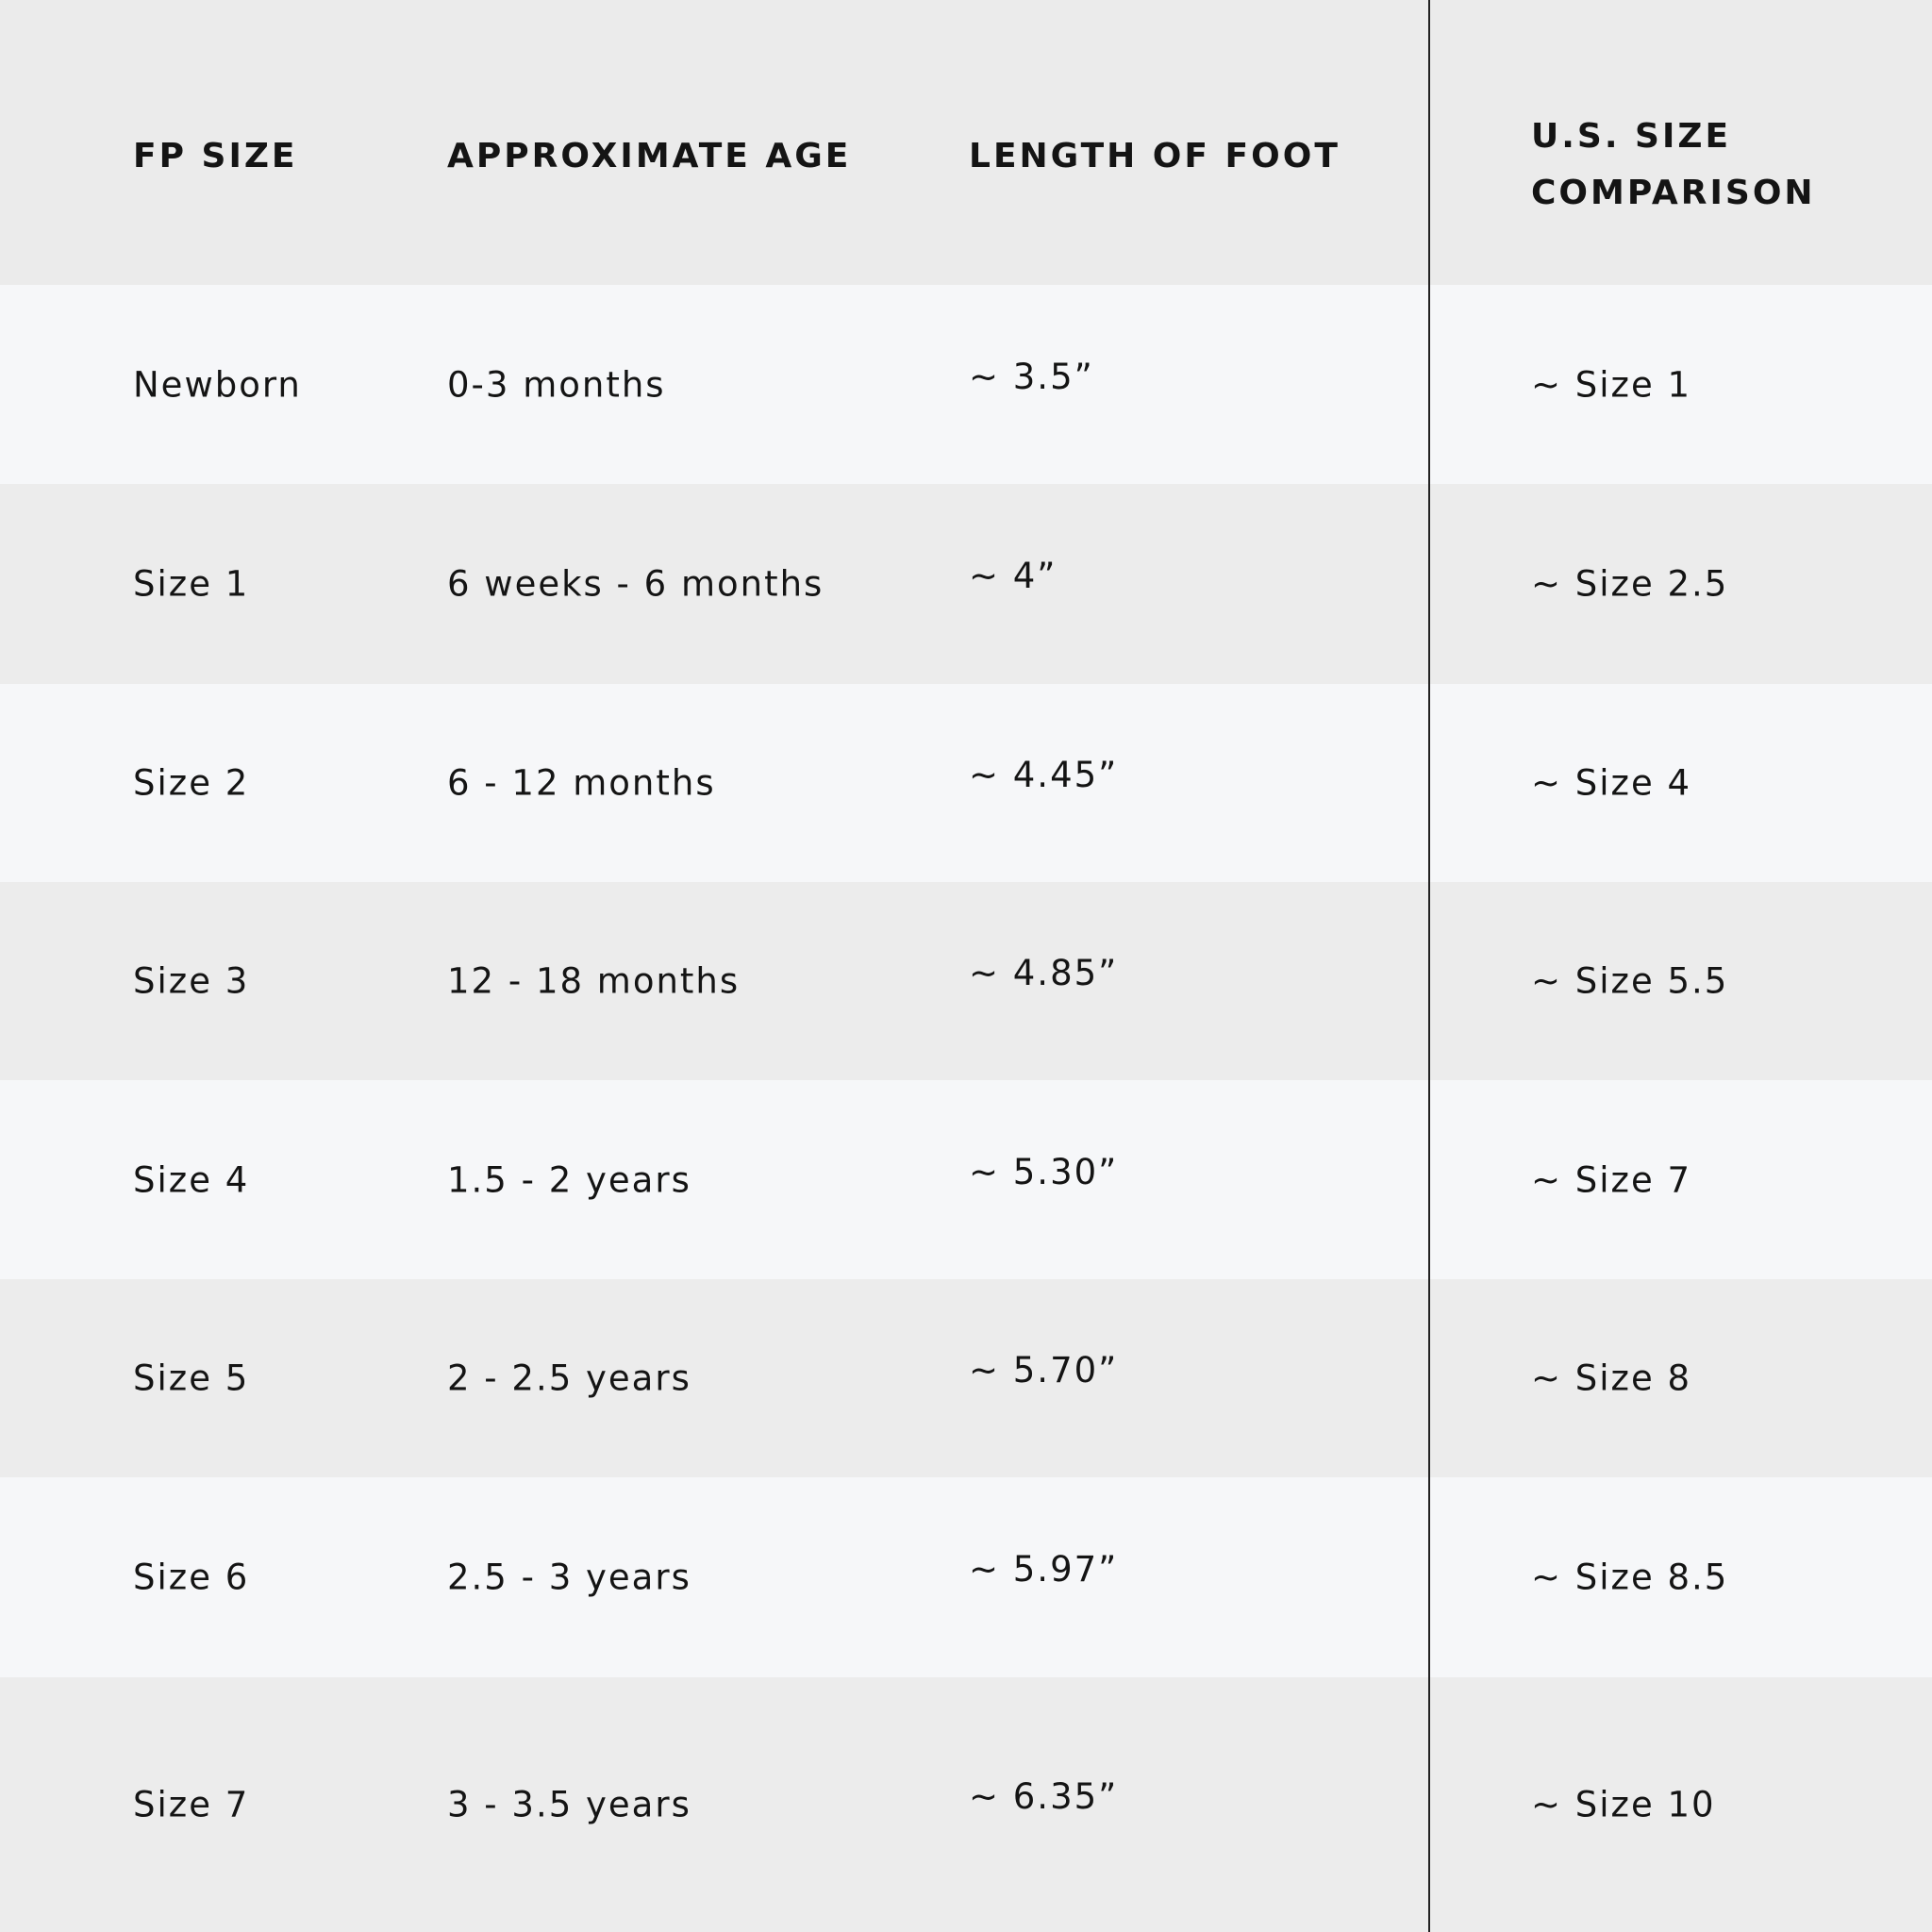 The height and width of the screenshot is (1932, 1932). Describe the element at coordinates (1611, 1179) in the screenshot. I see `us-size-cell: ~ Size 7` at that location.